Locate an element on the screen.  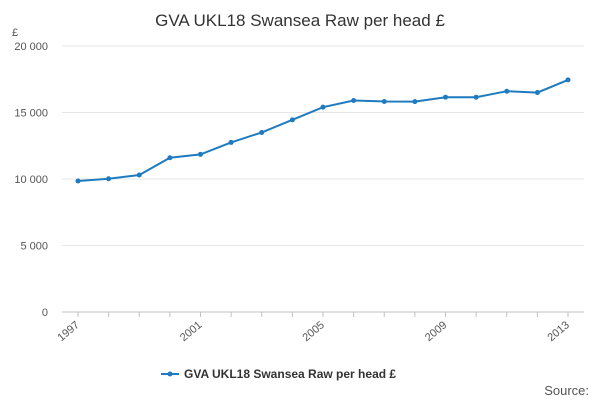
x-tick-label: 2013 is located at coordinates (558, 331).